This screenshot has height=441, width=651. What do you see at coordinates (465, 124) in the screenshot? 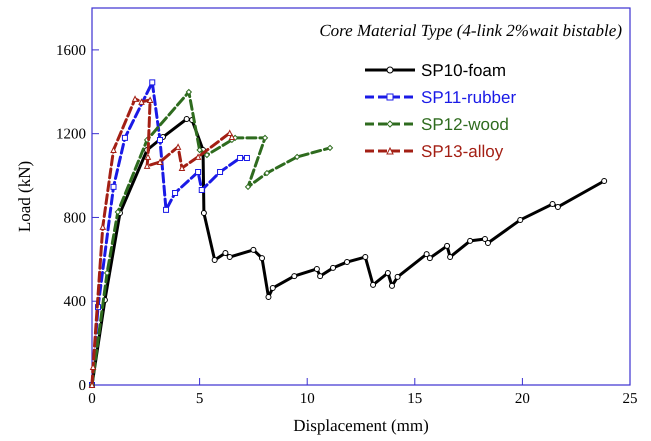
I see `legend-label: SP12-wood` at bounding box center [465, 124].